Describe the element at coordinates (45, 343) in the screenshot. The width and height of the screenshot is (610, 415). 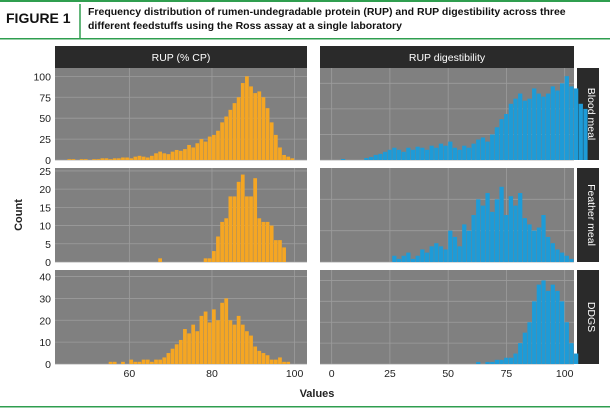
I see `y-tick-label: 10` at that location.